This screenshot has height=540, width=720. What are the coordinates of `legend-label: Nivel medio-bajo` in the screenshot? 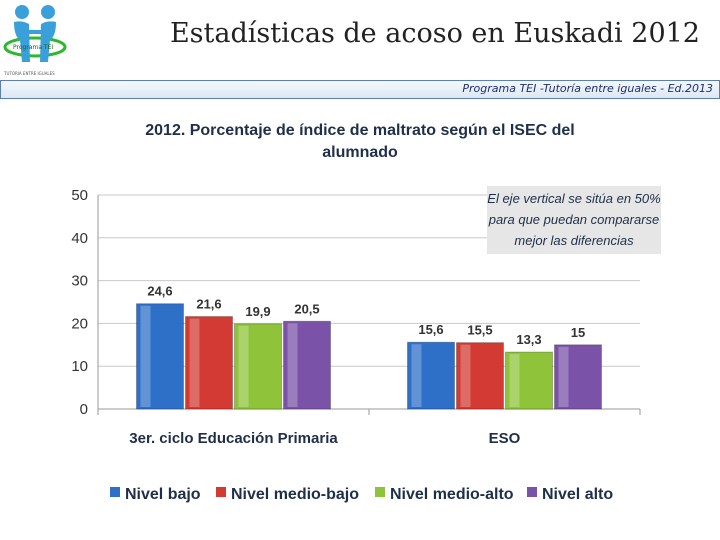 It's located at (295, 494).